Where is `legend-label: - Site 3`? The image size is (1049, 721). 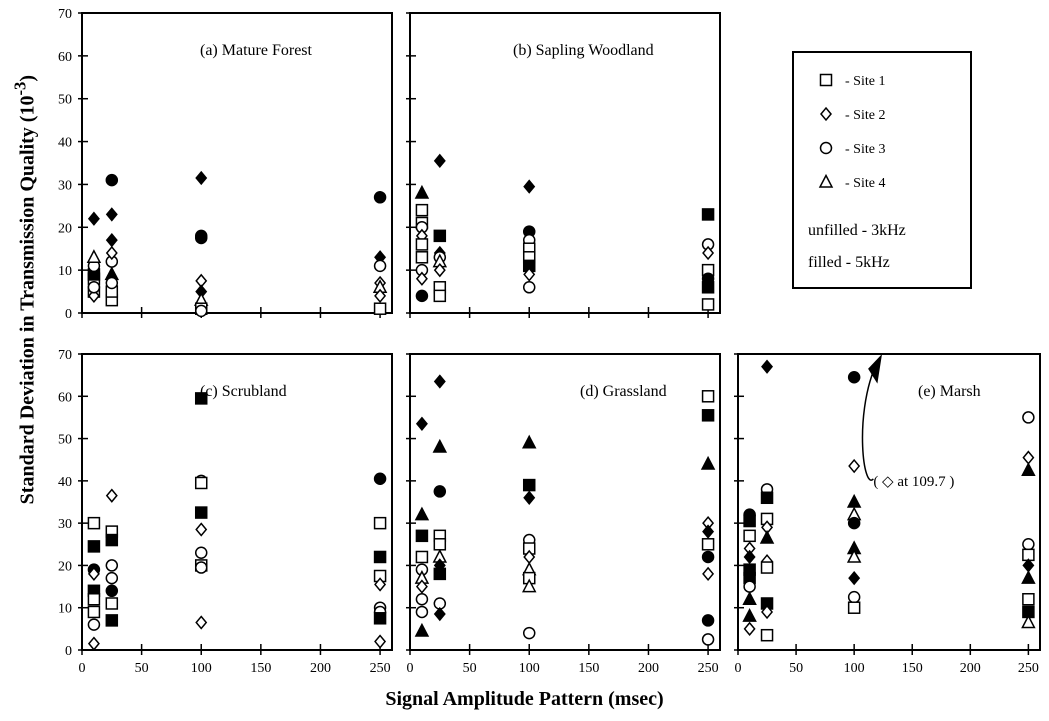
legend-label: - Site 3 is located at coordinates (865, 149).